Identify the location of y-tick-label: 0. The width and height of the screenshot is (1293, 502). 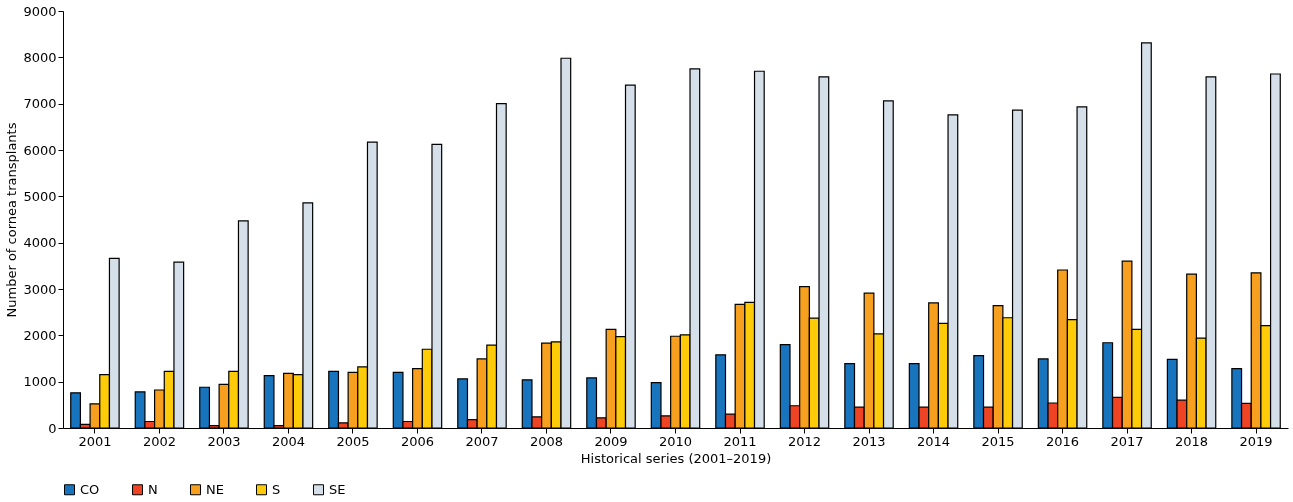
(52, 428).